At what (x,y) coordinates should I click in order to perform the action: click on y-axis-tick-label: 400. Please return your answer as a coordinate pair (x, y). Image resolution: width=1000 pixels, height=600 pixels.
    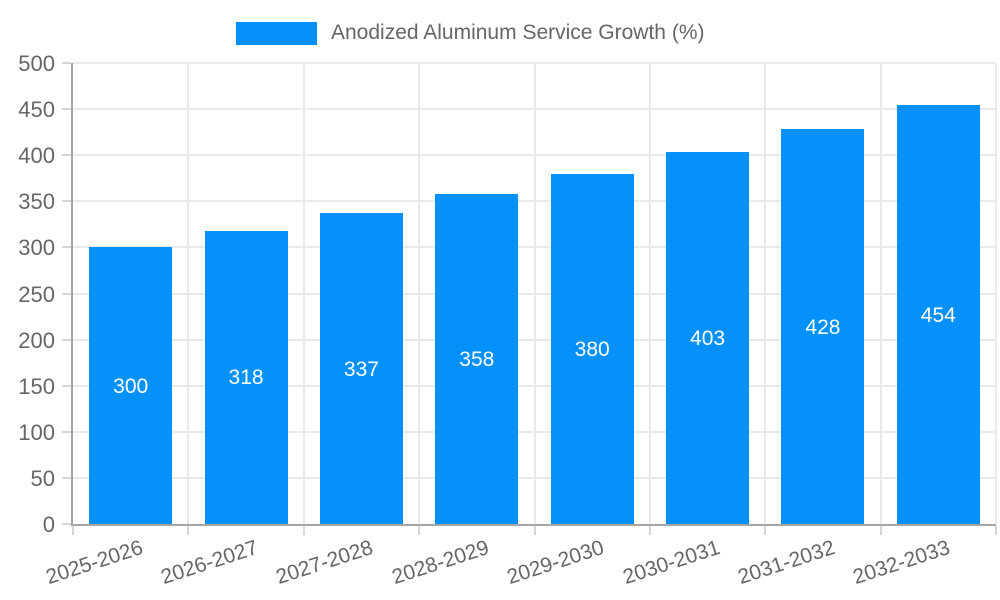
    Looking at the image, I should click on (36, 156).